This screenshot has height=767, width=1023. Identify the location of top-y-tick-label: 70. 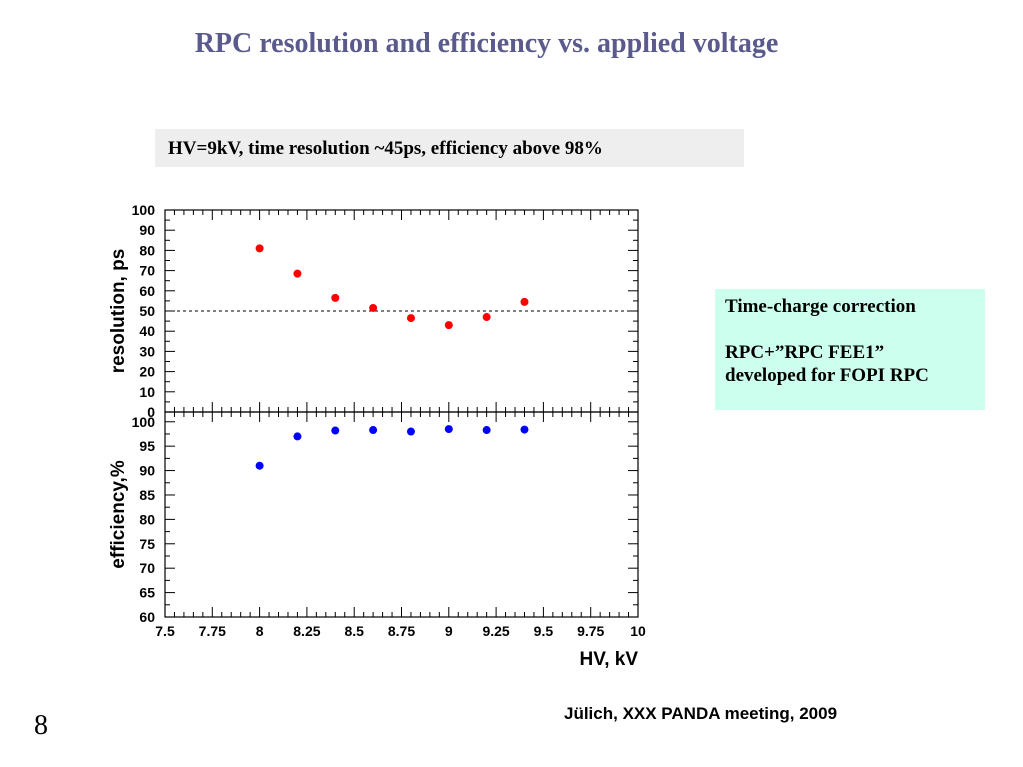
(147, 271).